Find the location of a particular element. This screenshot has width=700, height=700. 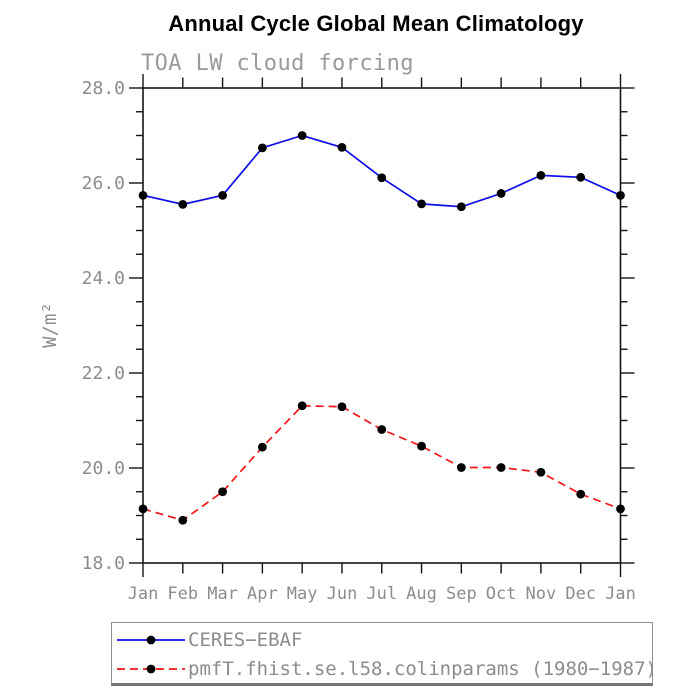

y-tick-label: 18.0 is located at coordinates (103, 563).